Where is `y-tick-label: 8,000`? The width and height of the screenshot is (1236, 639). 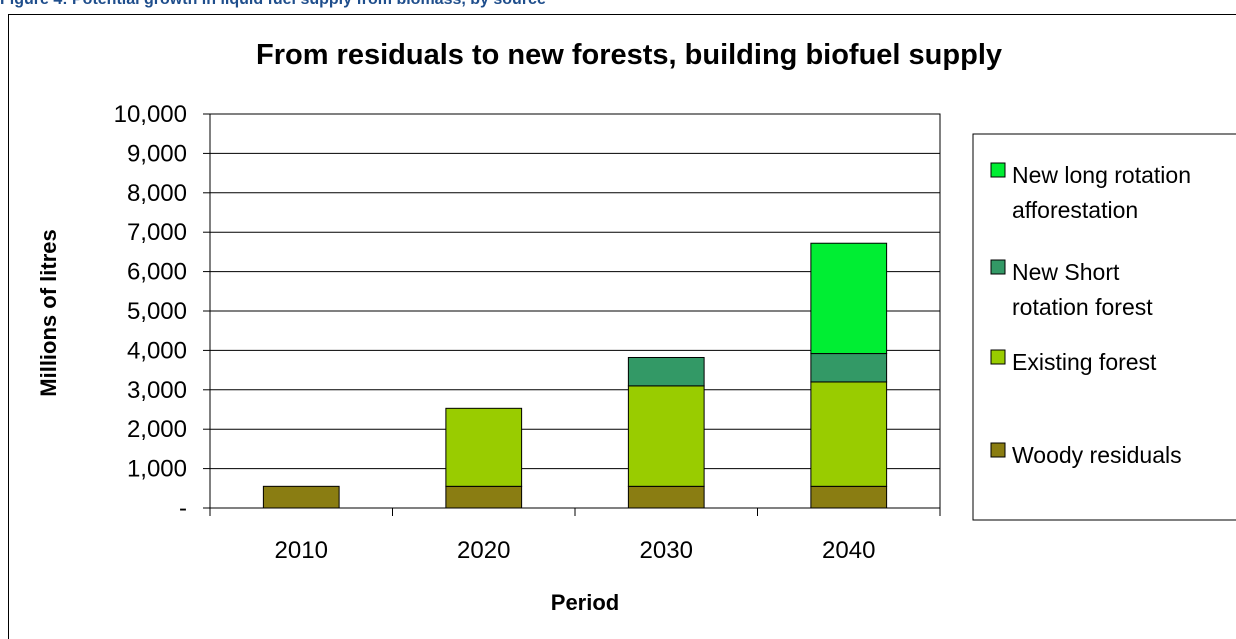
y-tick-label: 8,000 is located at coordinates (157, 193).